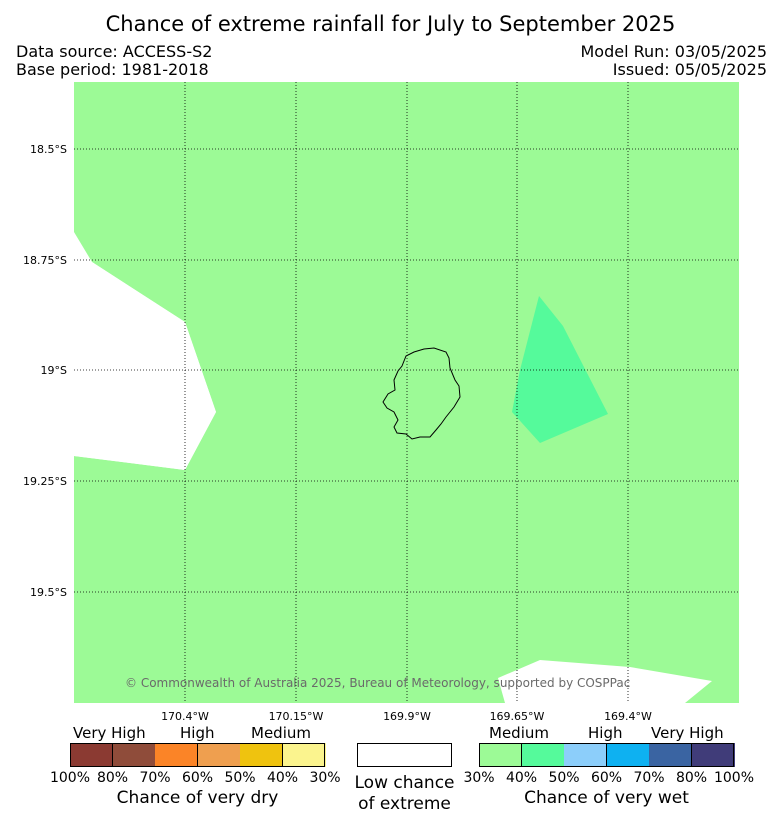  I want to click on wet-tick-label: 50%, so click(564, 778).